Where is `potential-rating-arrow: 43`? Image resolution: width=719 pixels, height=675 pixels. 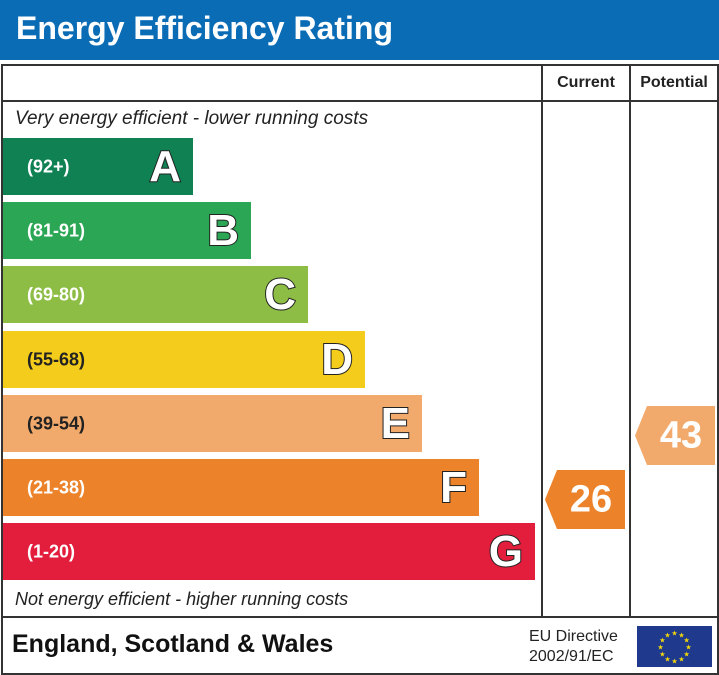 potential-rating-arrow: 43 is located at coordinates (675, 435).